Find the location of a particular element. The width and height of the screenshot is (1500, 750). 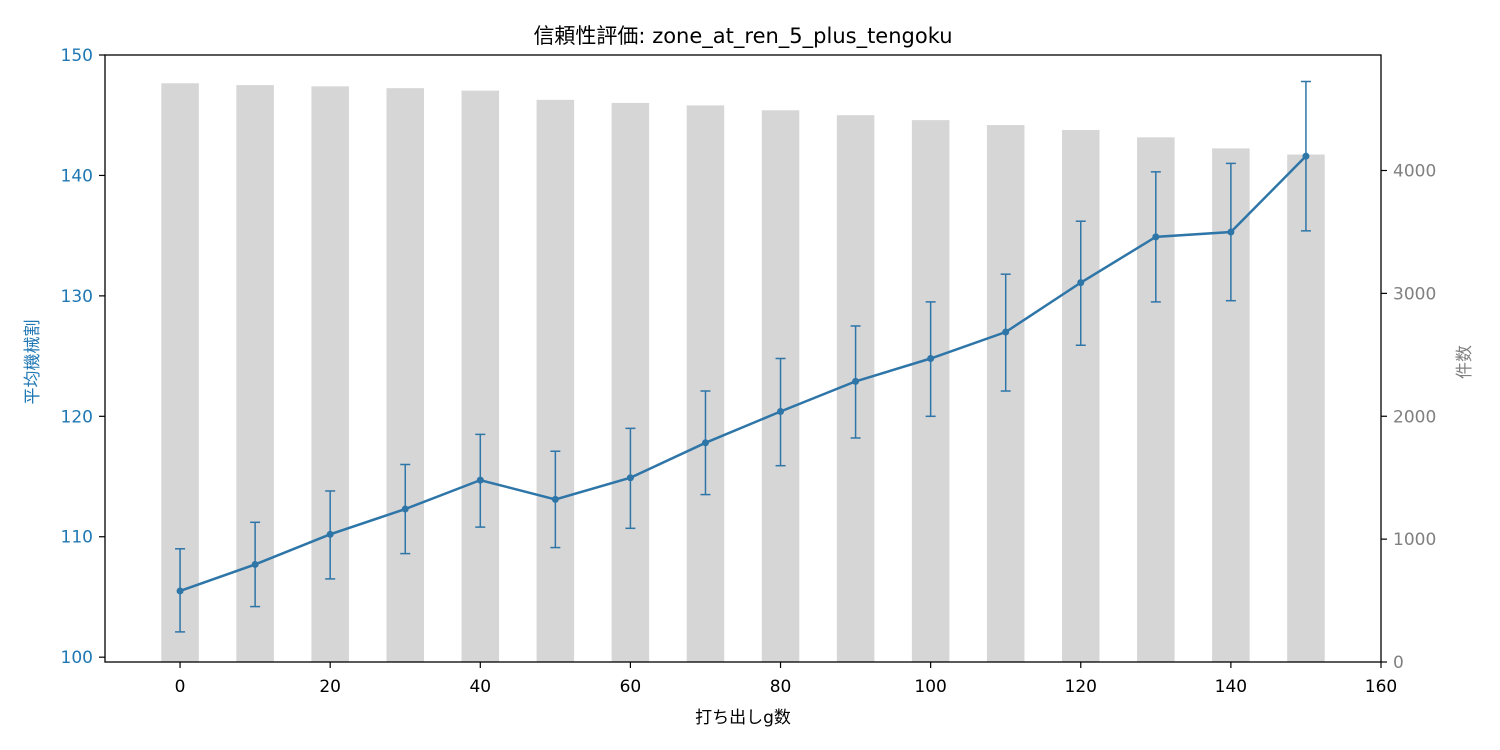

left-y-tick-label: 100 is located at coordinates (77, 658).